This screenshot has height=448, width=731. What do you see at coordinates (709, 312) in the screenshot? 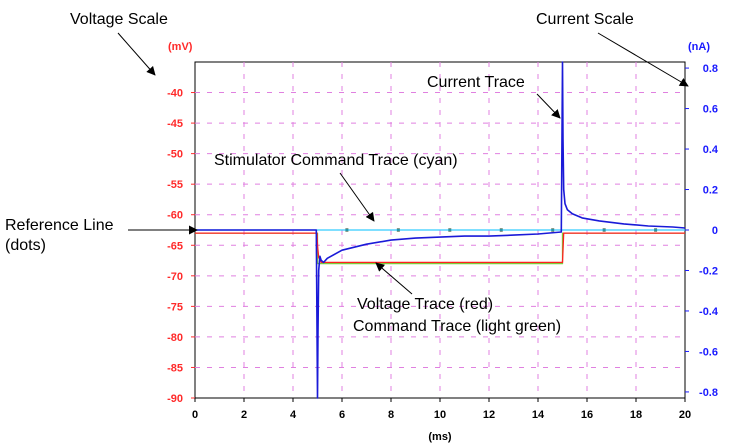
I see `right-tick-label: -0.4` at bounding box center [709, 312].